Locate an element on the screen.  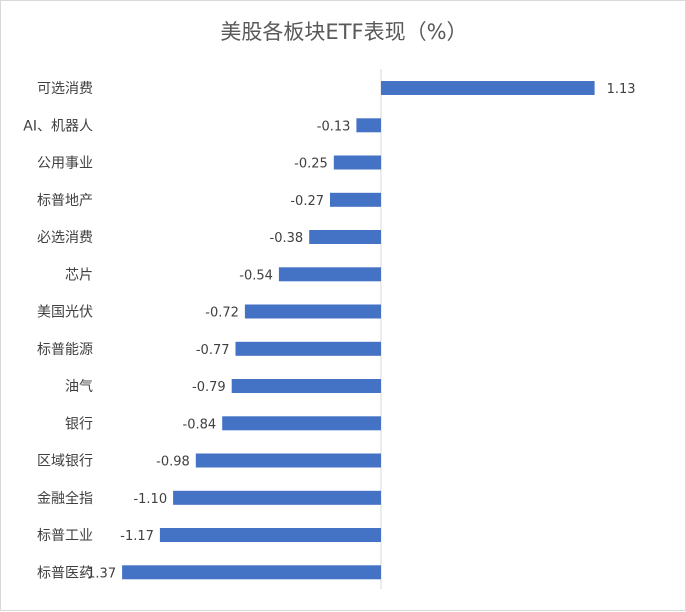
category-label-9: 银行 is located at coordinates (79, 424).